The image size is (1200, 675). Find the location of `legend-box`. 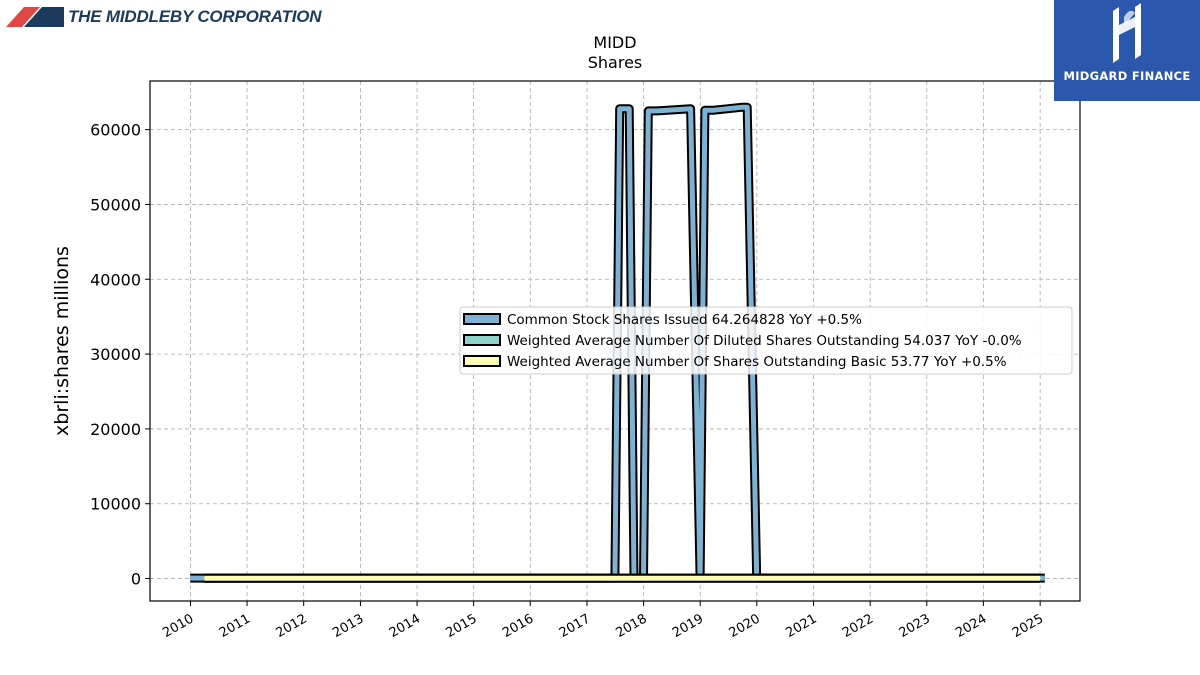

legend-box is located at coordinates (766, 340).